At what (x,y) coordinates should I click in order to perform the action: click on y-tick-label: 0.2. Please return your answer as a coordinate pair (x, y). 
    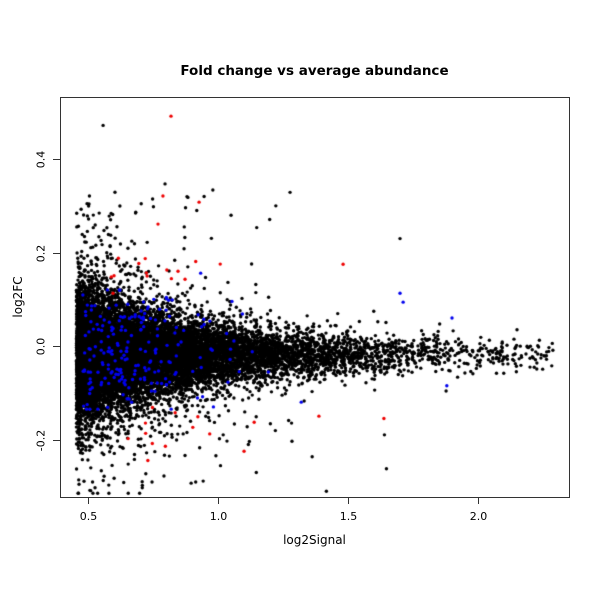
    Looking at the image, I should click on (41, 253).